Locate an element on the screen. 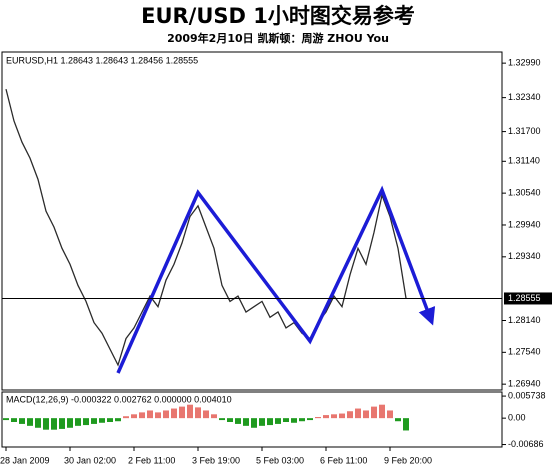 This screenshot has width=556, height=474. x-tick-label: 28 Jan 2009 is located at coordinates (25, 460).